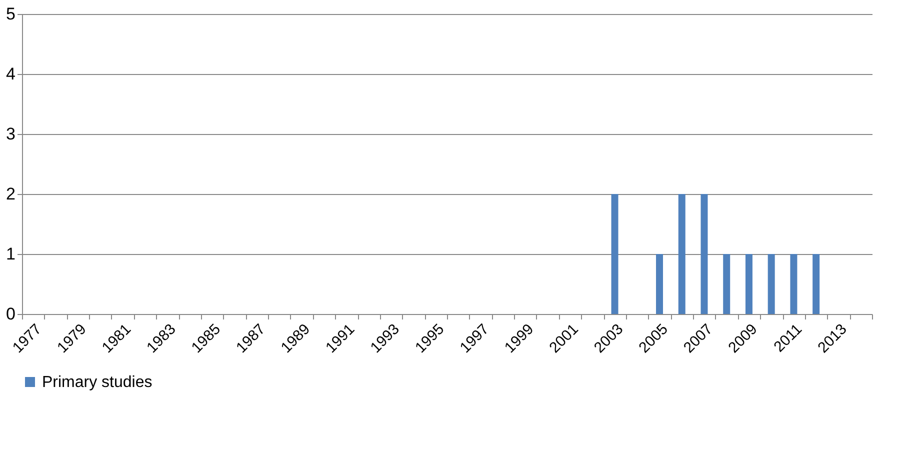  What do you see at coordinates (11, 14) in the screenshot?
I see `y-tick-label: 5` at bounding box center [11, 14].